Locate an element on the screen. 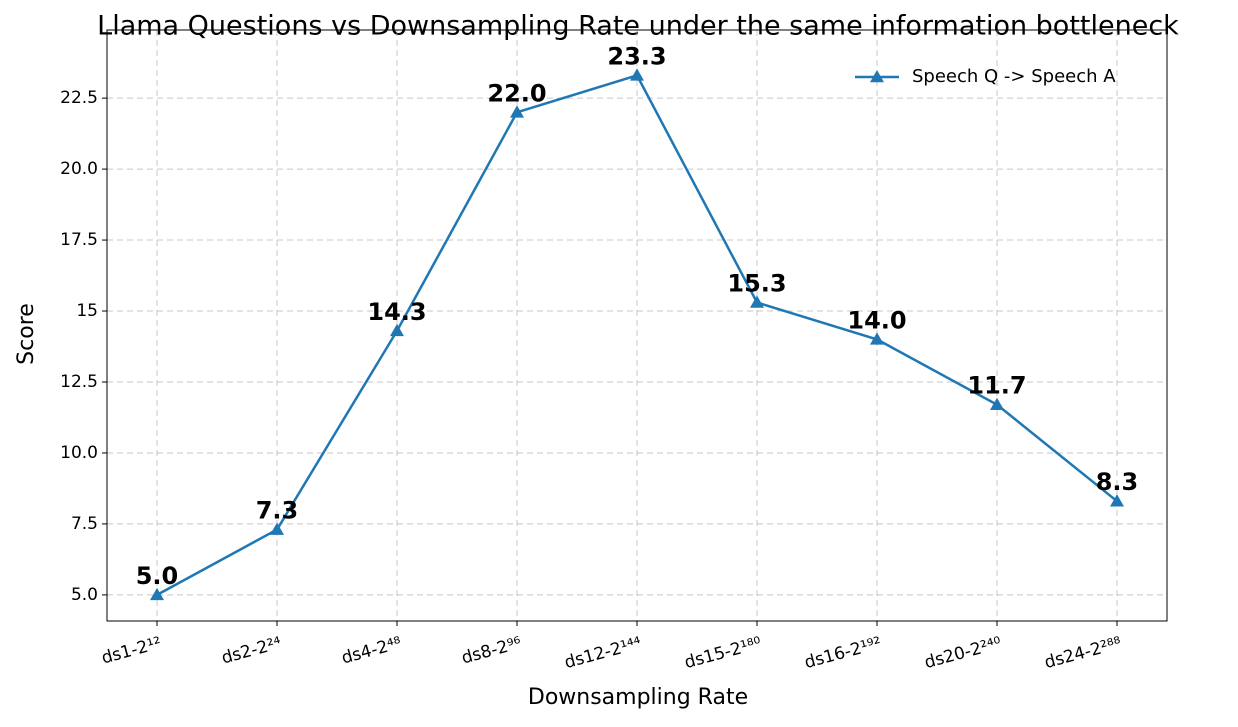  x-tick-label: ds20-2²⁴⁰ is located at coordinates (962, 653).